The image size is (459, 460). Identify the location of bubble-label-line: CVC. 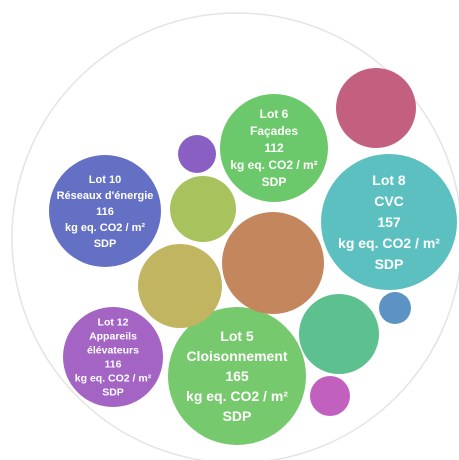
(389, 201).